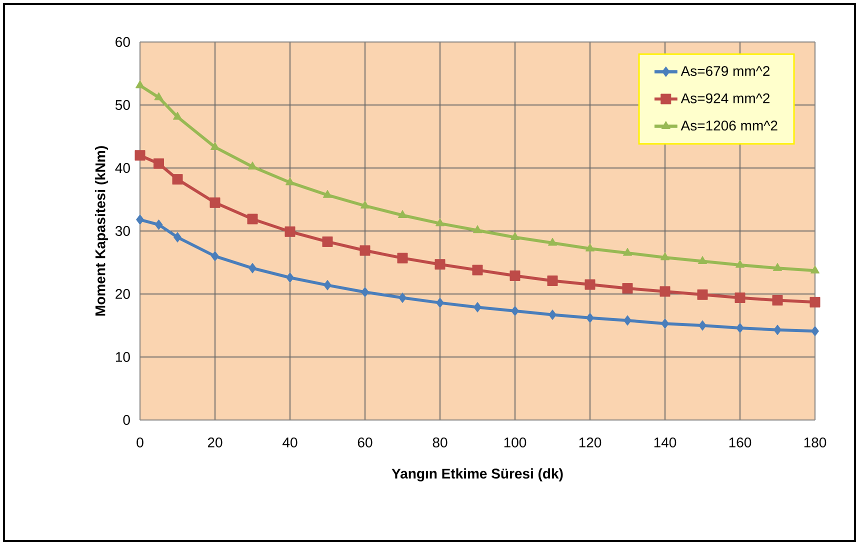 This screenshot has width=859, height=545. Describe the element at coordinates (123, 42) in the screenshot. I see `y-tick-label: 60` at that location.